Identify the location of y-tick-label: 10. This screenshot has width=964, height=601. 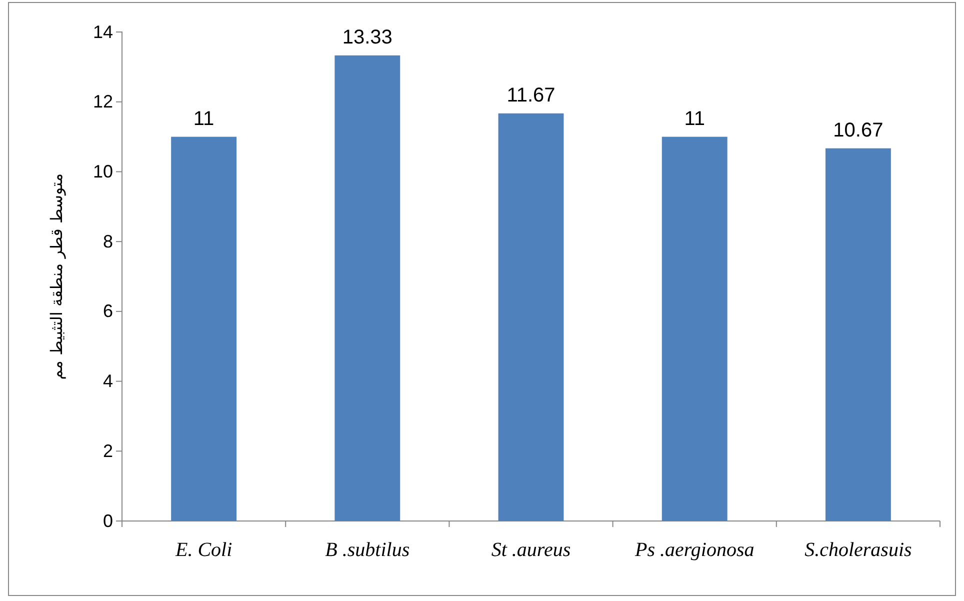
(102, 171).